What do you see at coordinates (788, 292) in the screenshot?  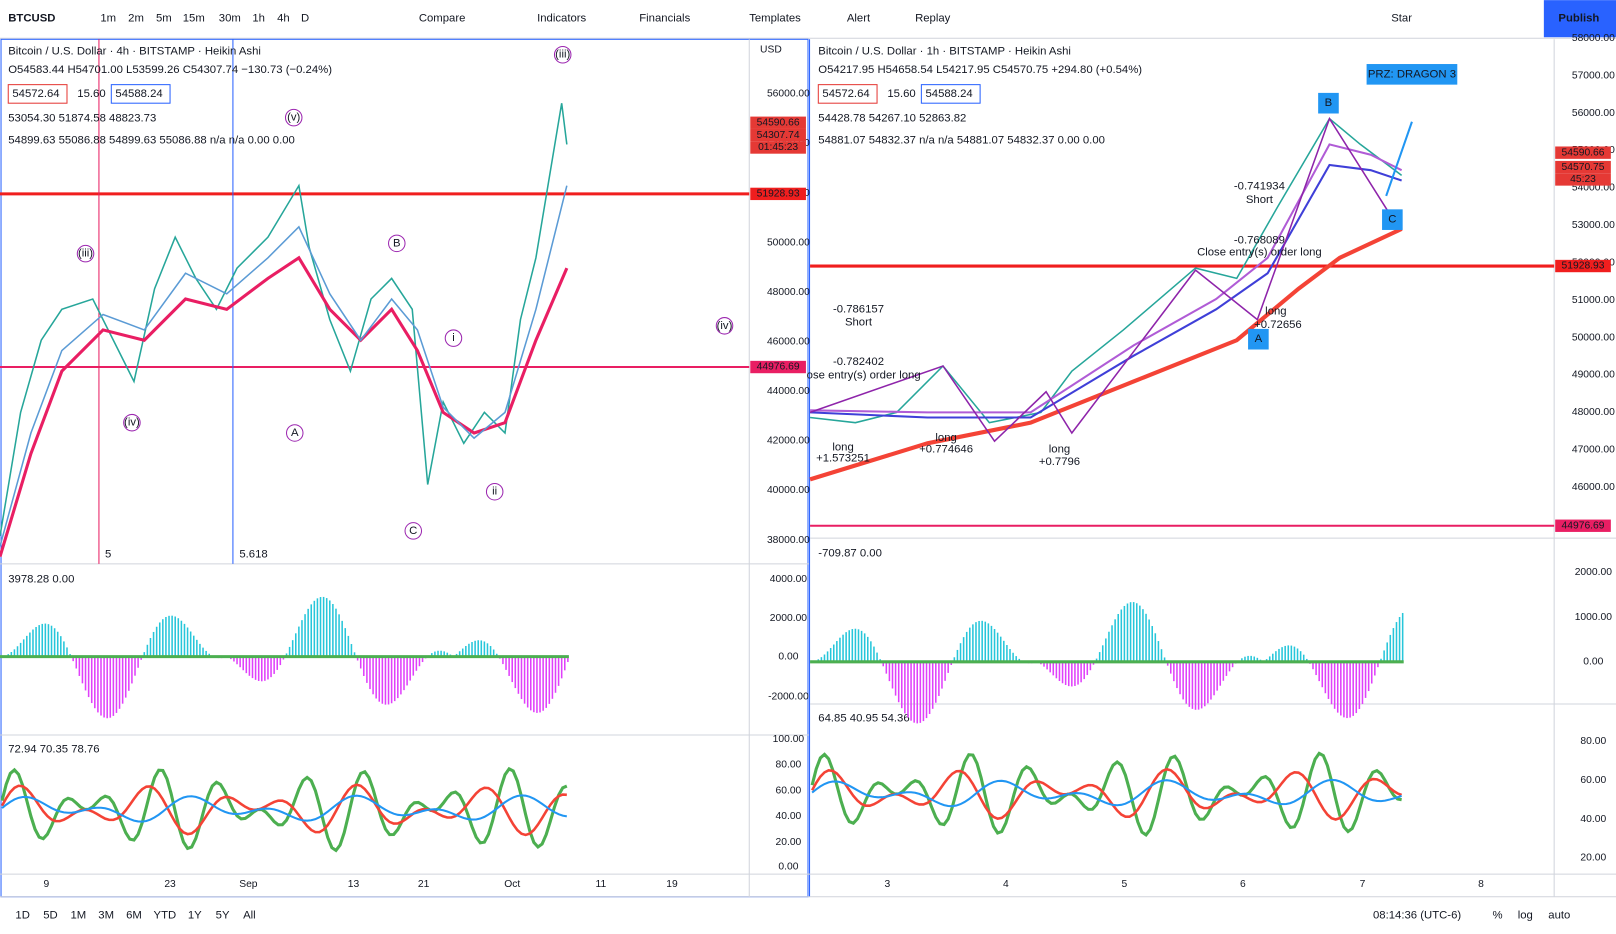 I see `price-axis-label: 48000.00` at bounding box center [788, 292].